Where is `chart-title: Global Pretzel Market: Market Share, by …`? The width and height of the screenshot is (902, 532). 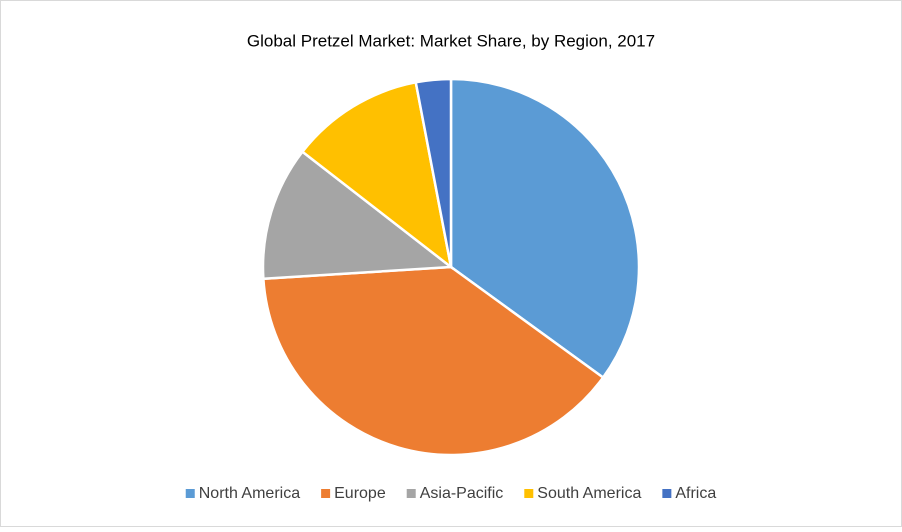 chart-title: Global Pretzel Market: Market Share, by … is located at coordinates (451, 40).